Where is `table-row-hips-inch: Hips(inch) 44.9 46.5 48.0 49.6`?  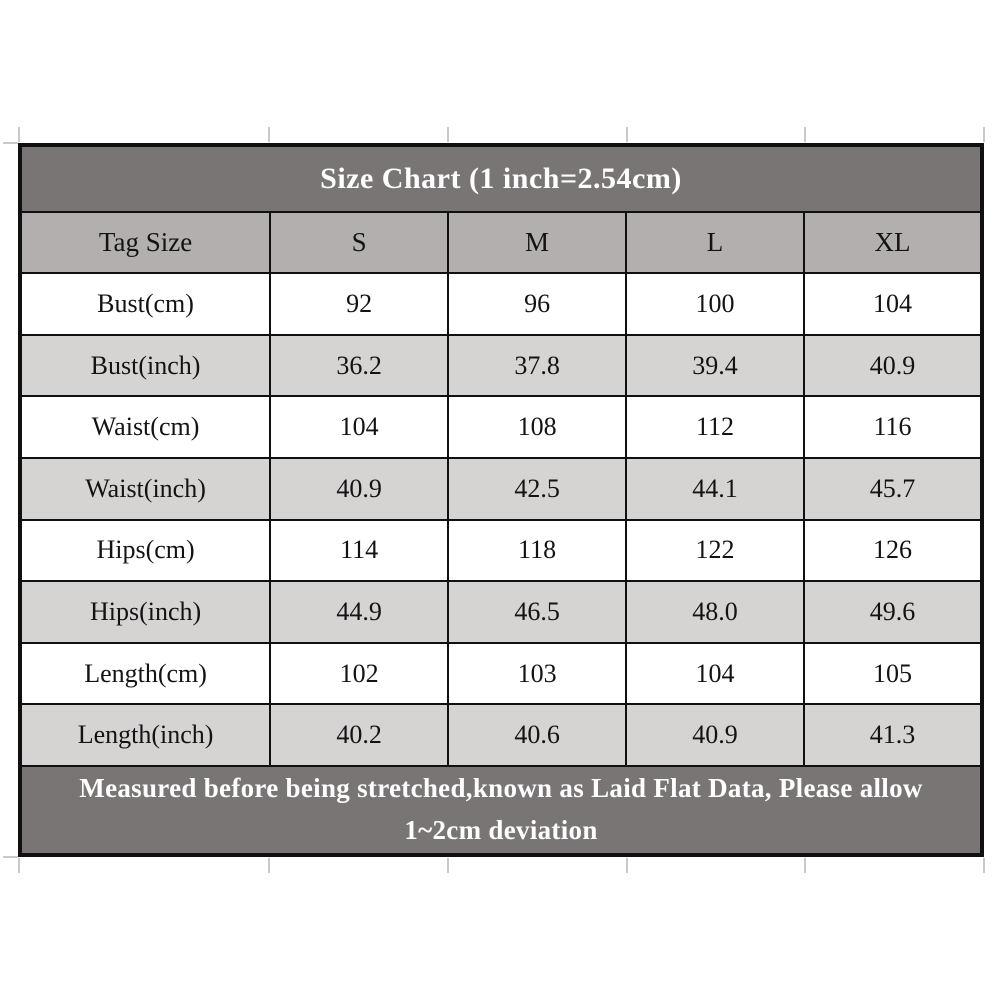
table-row-hips-inch: Hips(inch) 44.9 46.5 48.0 49.6 is located at coordinates (500, 612).